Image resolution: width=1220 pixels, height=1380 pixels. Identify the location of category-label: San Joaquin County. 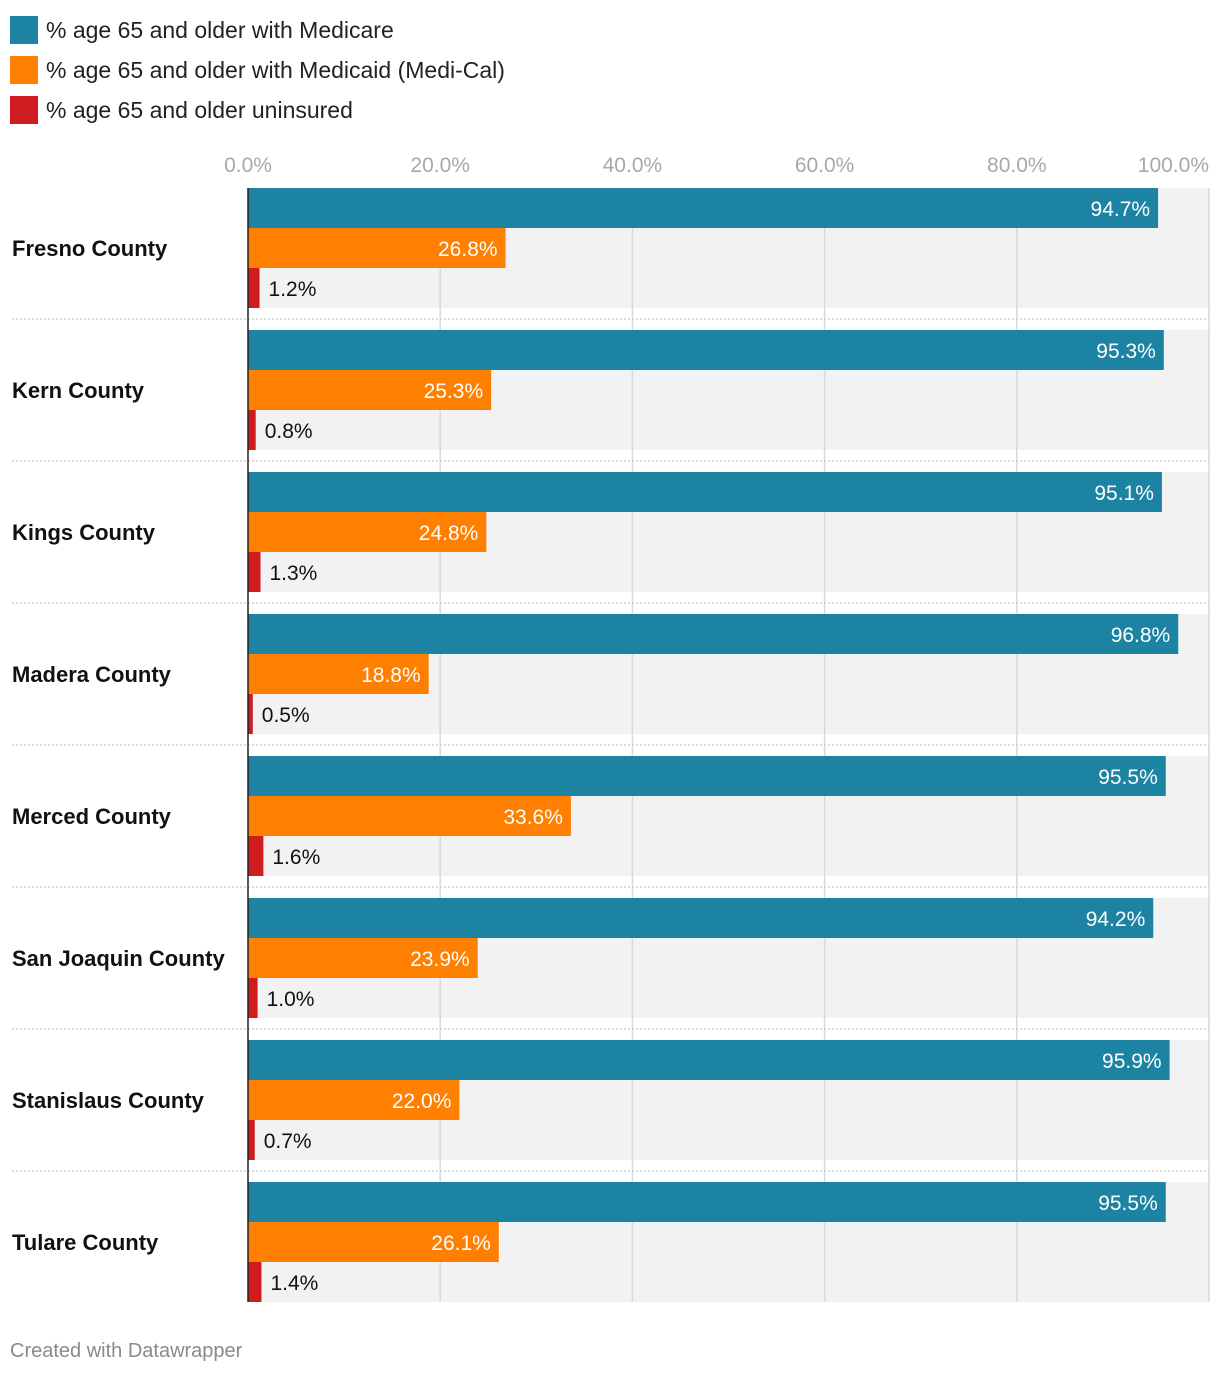
(118, 958).